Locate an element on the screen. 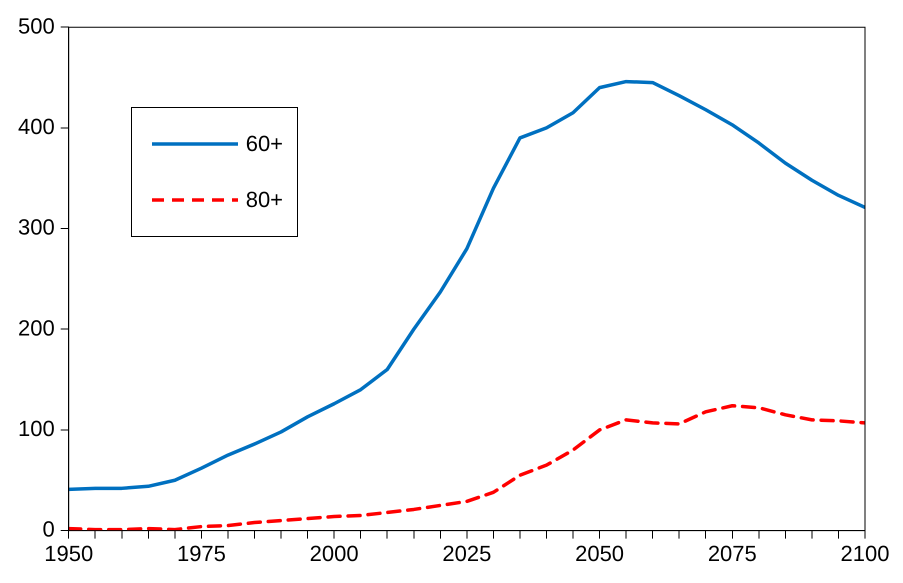  x-tick-label: 2050 is located at coordinates (599, 553).